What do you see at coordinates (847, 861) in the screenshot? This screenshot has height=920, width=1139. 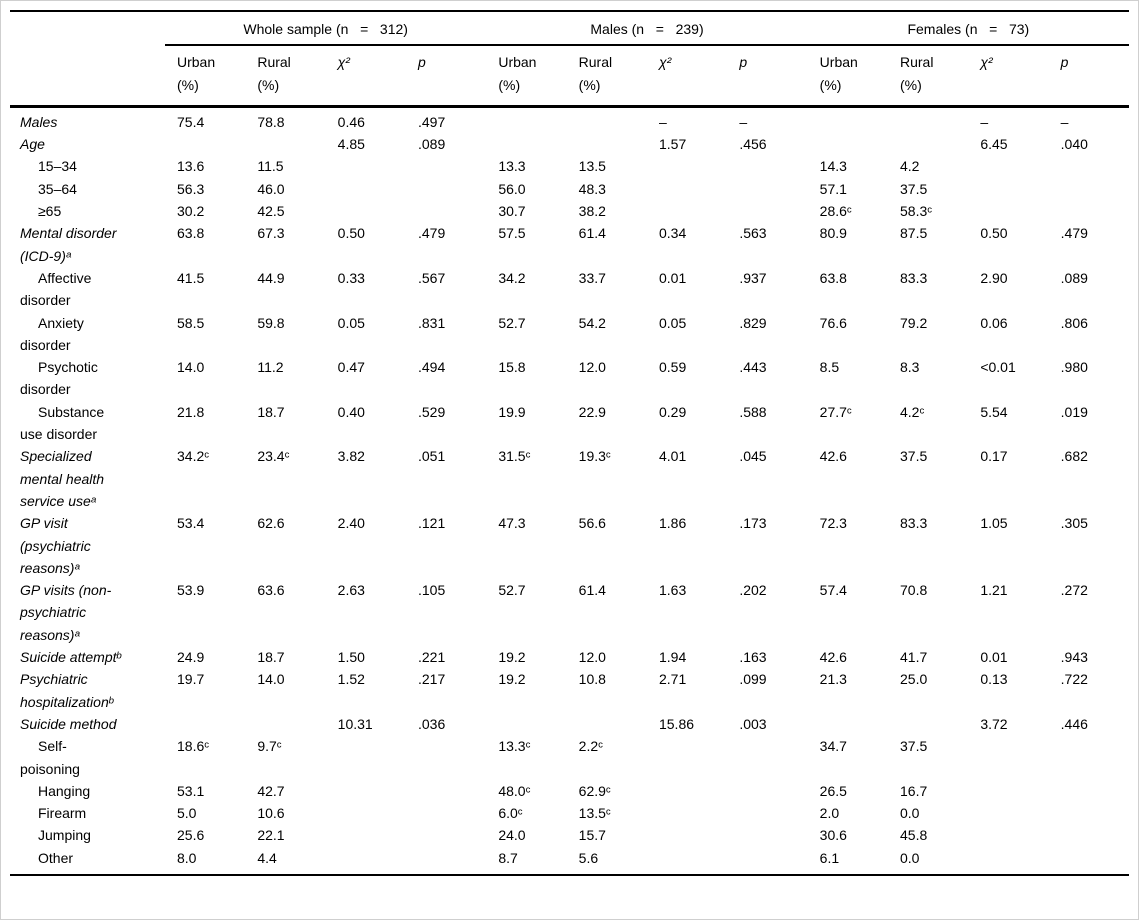 I see `data-cell: 6.1` at bounding box center [847, 861].